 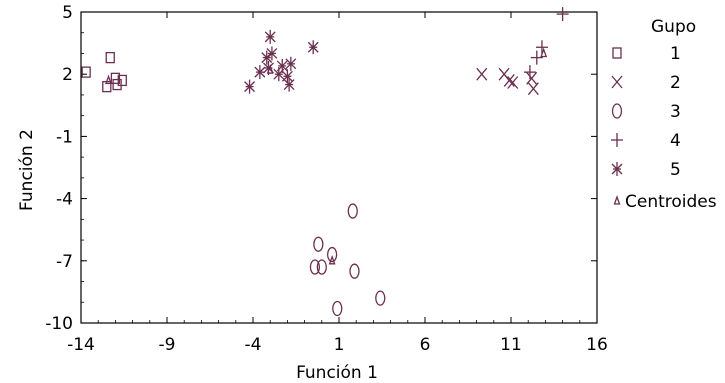 I want to click on x-tick-label: 11, so click(x=511, y=345).